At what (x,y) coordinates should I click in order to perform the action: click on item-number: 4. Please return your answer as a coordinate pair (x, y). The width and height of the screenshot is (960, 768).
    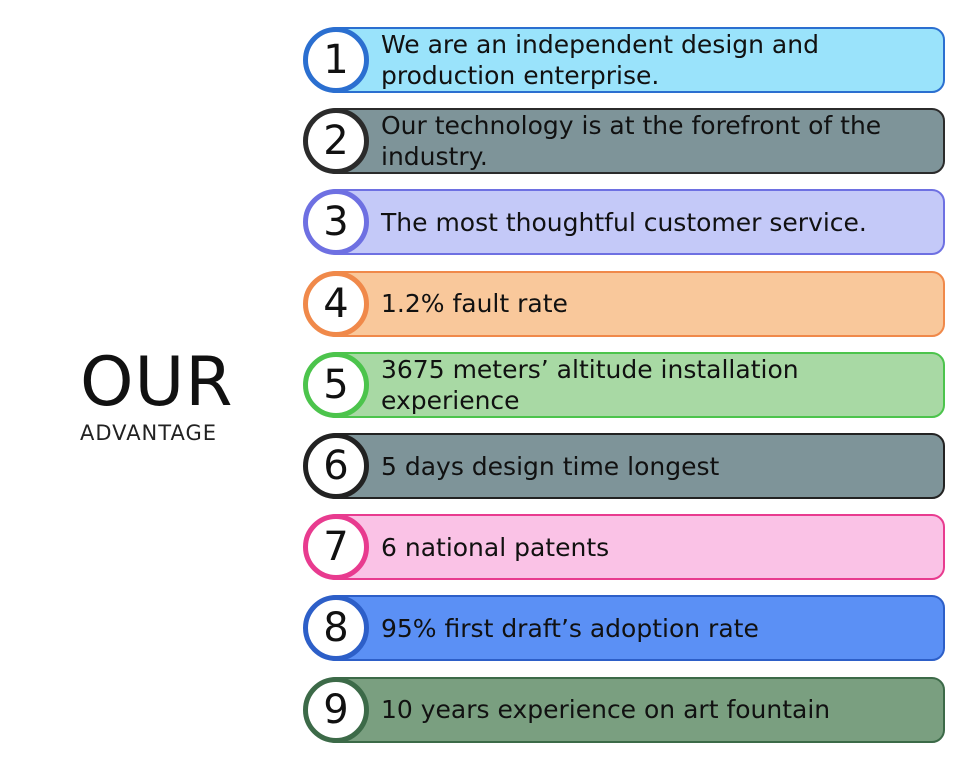
    Looking at the image, I should click on (336, 303).